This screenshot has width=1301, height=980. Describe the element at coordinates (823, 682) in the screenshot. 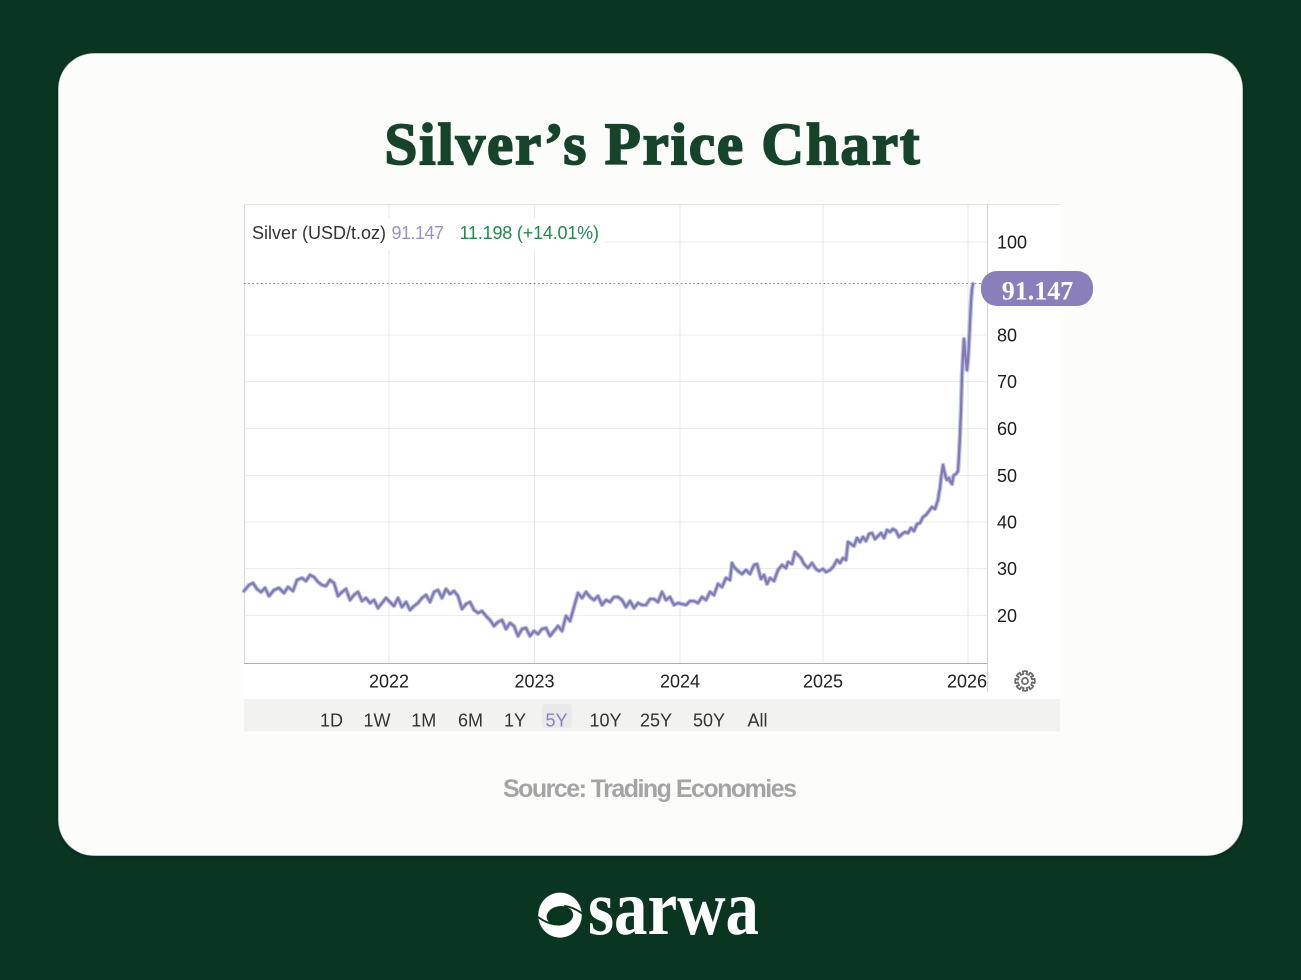

I see `svg-text: 2025` at that location.